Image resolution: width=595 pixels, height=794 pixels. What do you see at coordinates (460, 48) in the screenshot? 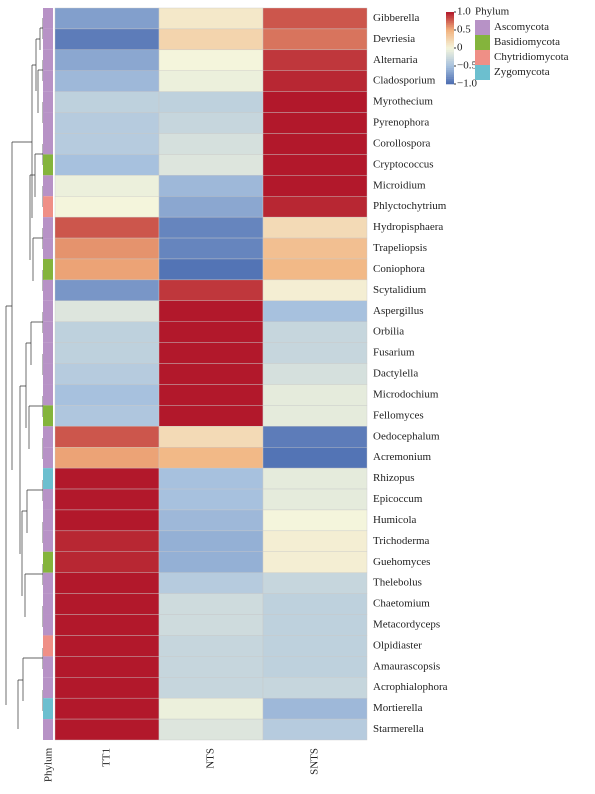
I see `colorbar-tick-label: 0` at bounding box center [460, 48].